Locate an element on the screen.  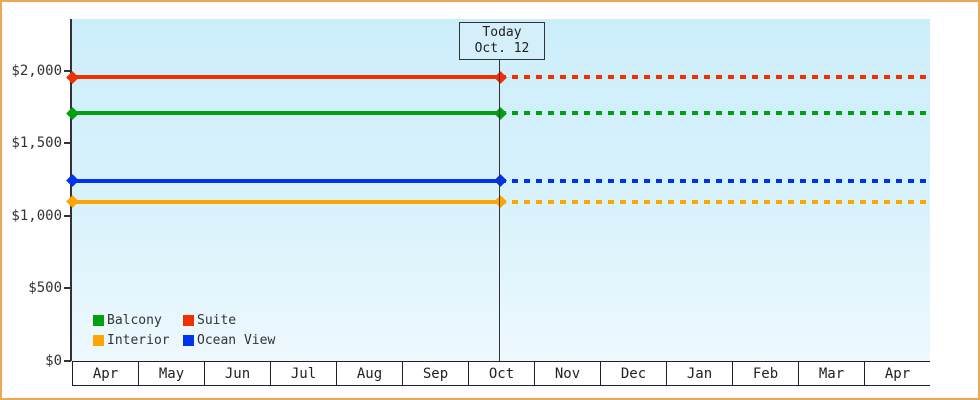
series-line-solid-balcony is located at coordinates (286, 113).